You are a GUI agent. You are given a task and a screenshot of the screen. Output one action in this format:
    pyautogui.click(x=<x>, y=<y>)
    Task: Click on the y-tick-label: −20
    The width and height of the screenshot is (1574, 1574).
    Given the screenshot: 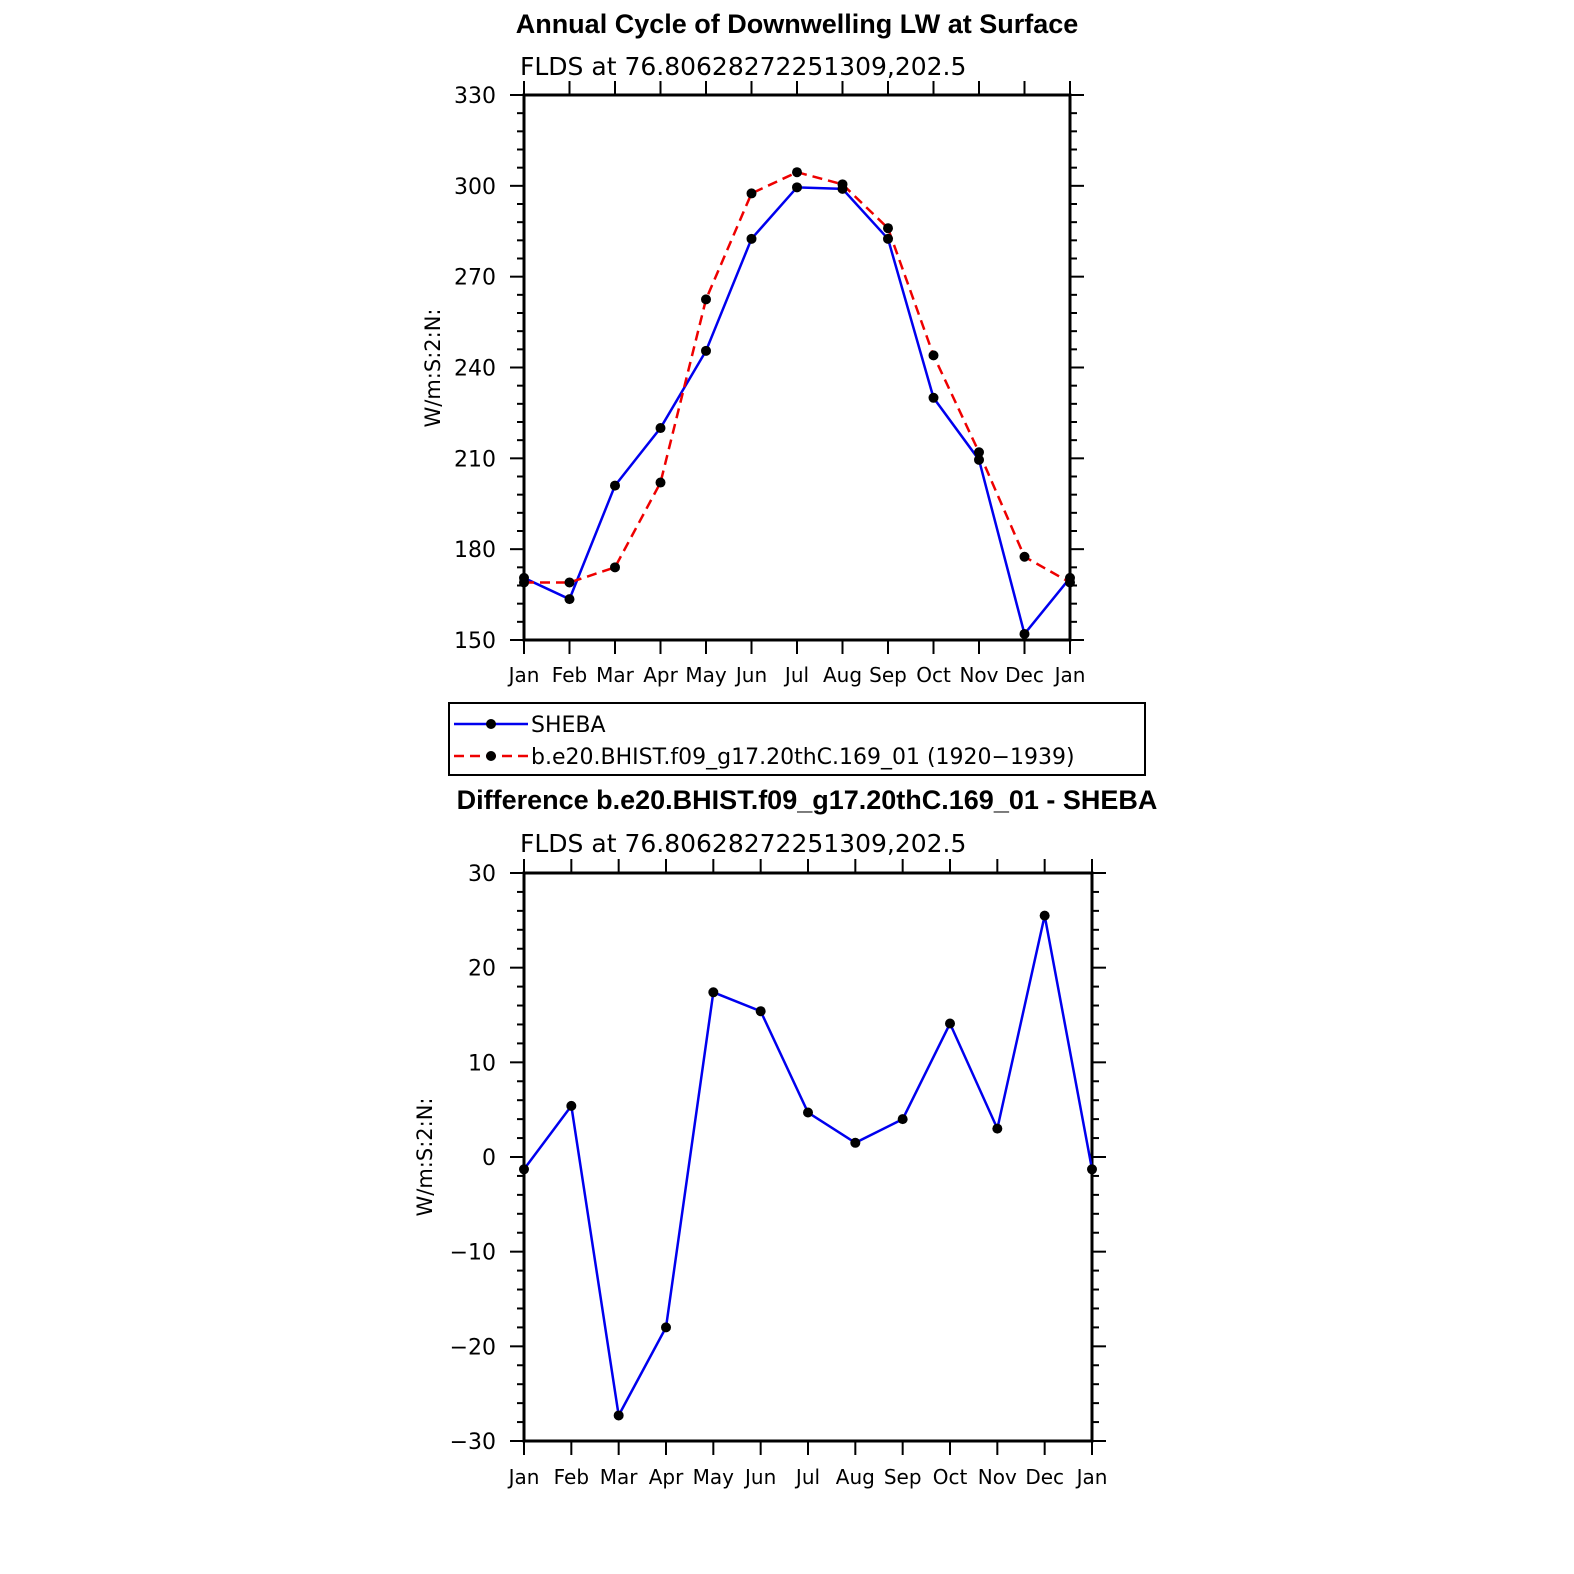 What is the action you would take?
    pyautogui.click(x=473, y=1347)
    